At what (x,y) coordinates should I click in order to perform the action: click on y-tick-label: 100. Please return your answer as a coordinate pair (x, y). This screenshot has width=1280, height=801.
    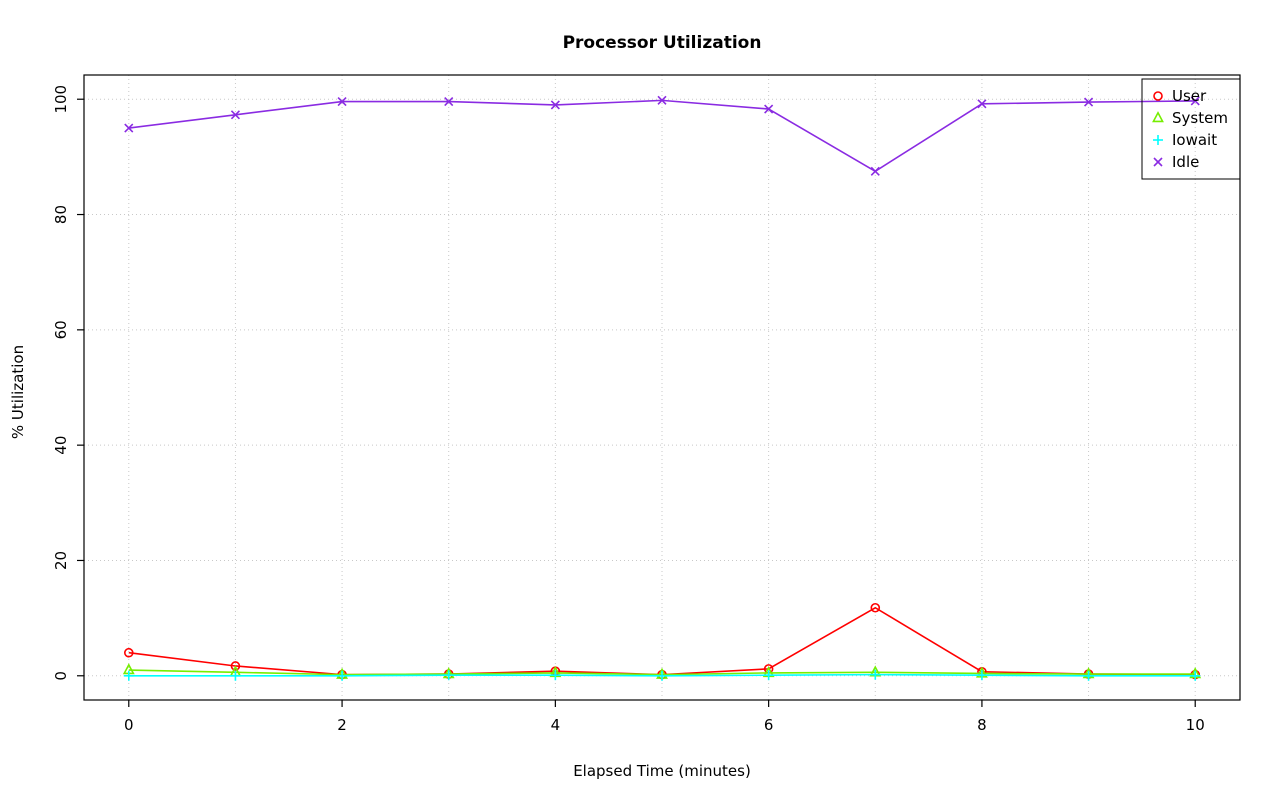
    Looking at the image, I should click on (61, 99).